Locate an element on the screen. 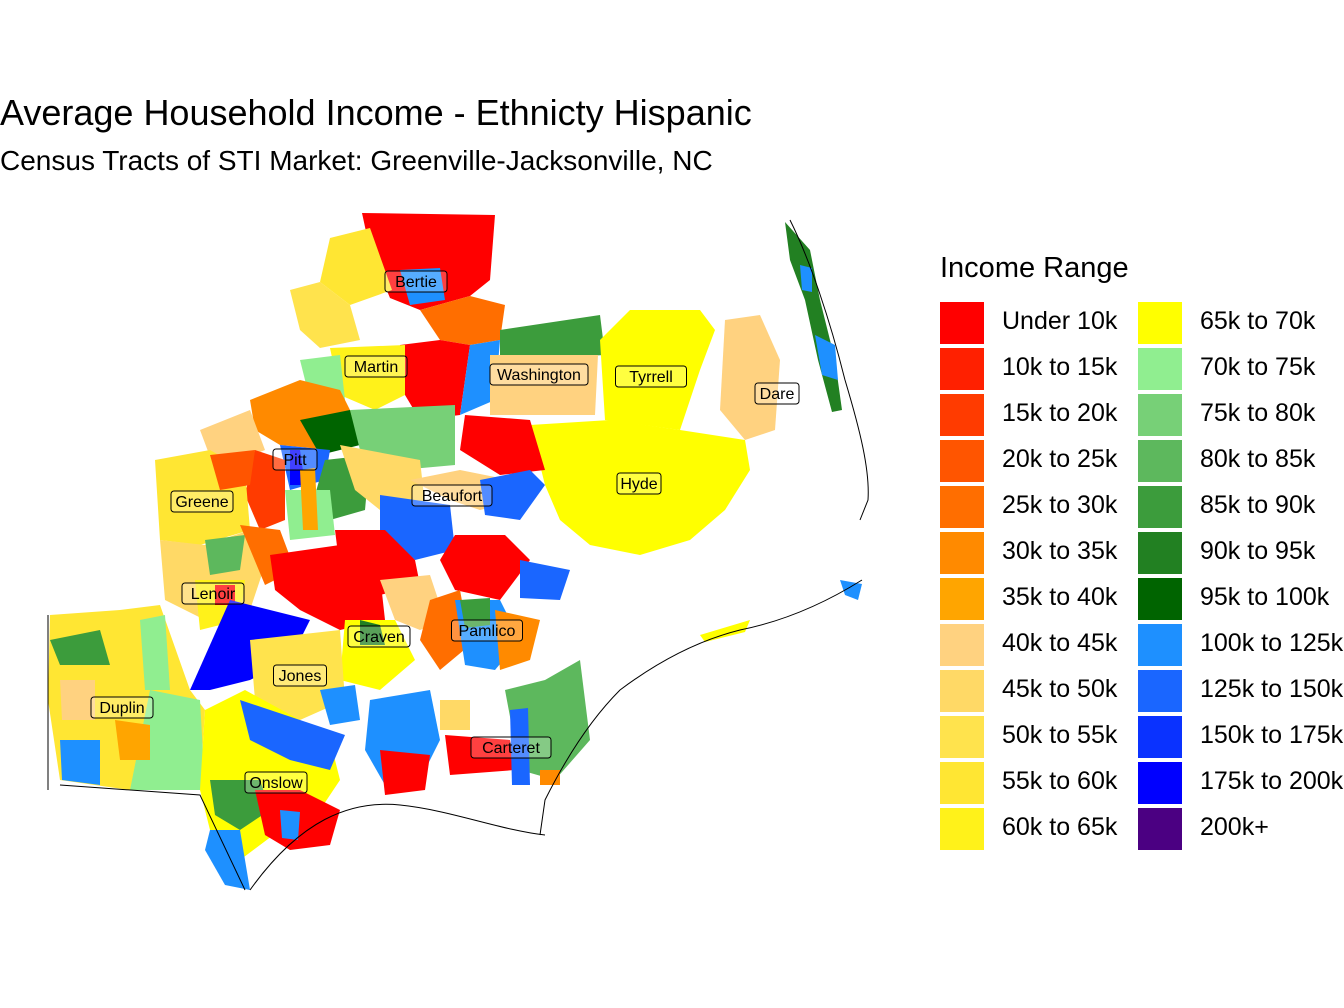 This screenshot has height=1008, width=1344. county-name: Beaufort is located at coordinates (452, 496).